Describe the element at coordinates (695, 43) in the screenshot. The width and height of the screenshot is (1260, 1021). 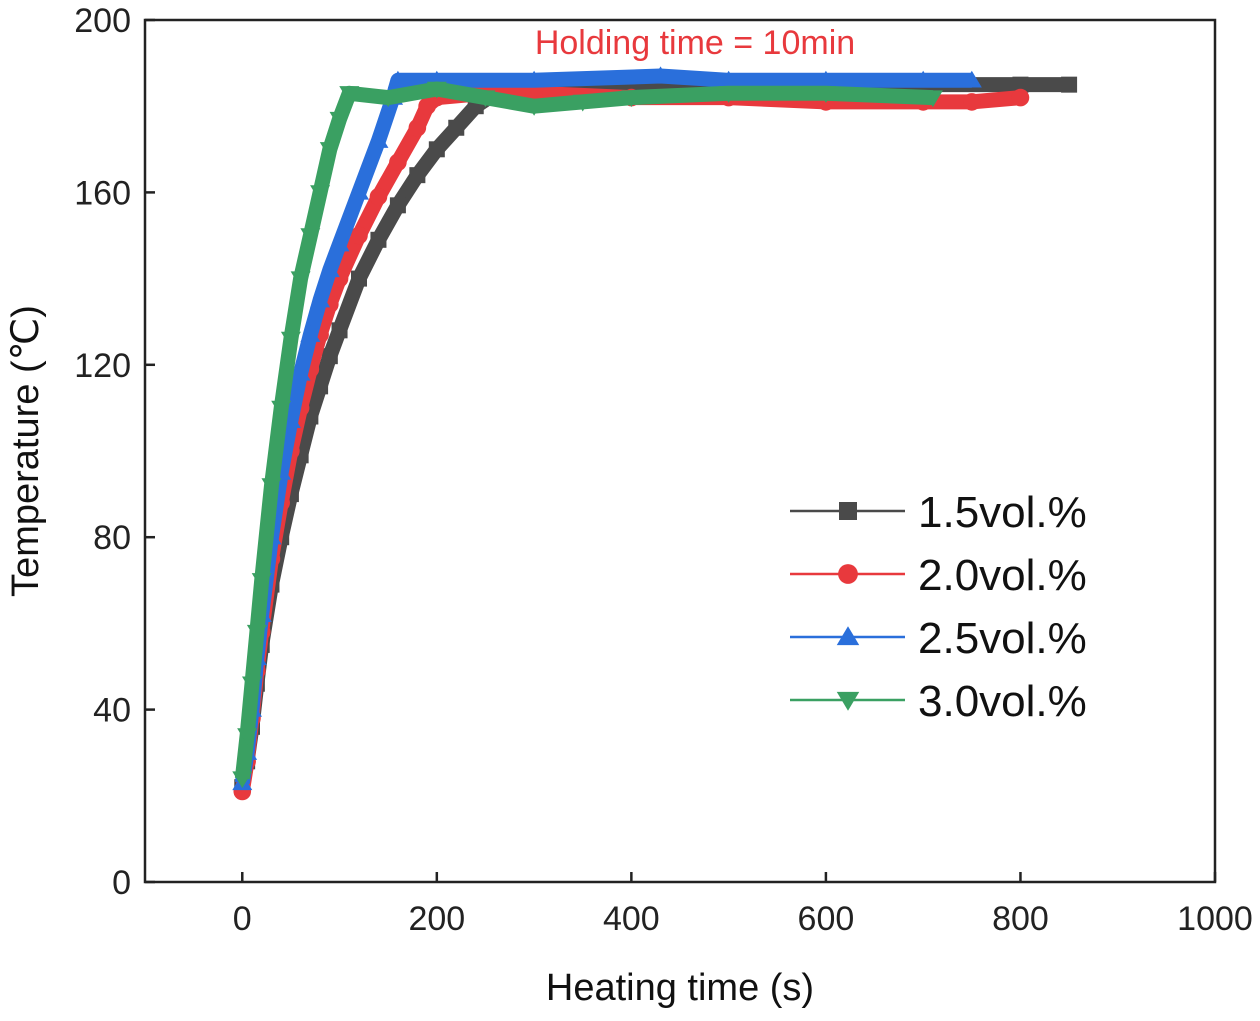
I see `annotation-holding-time: Holding time = 10min` at that location.